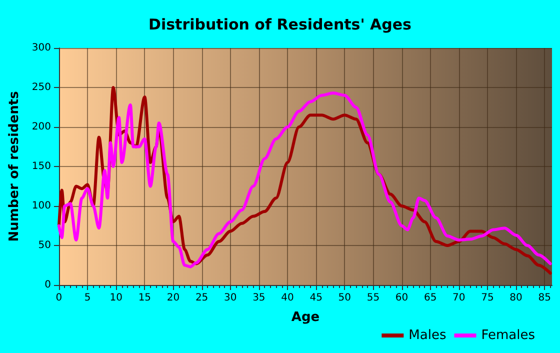  I want to click on x-tick-label: 45, so click(316, 298).